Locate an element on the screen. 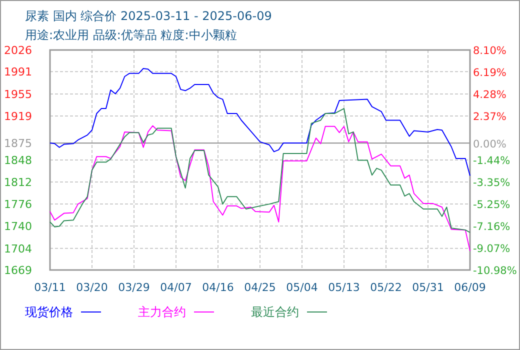  y2-tick-label: -7.16% is located at coordinates (491, 226).